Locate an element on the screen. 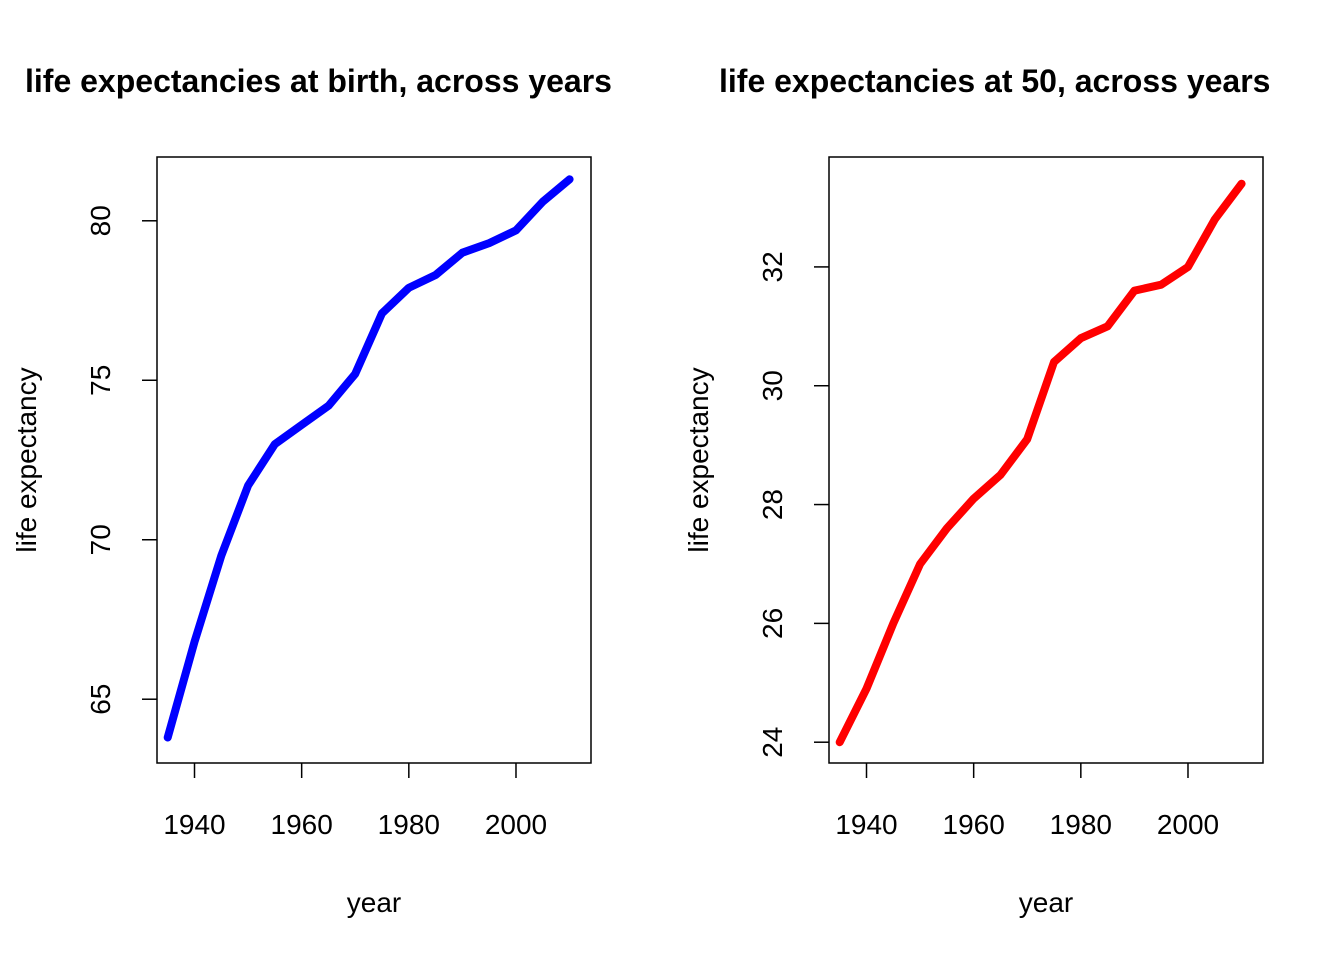 The image size is (1344, 960). y-tick-label: 30 is located at coordinates (772, 385).